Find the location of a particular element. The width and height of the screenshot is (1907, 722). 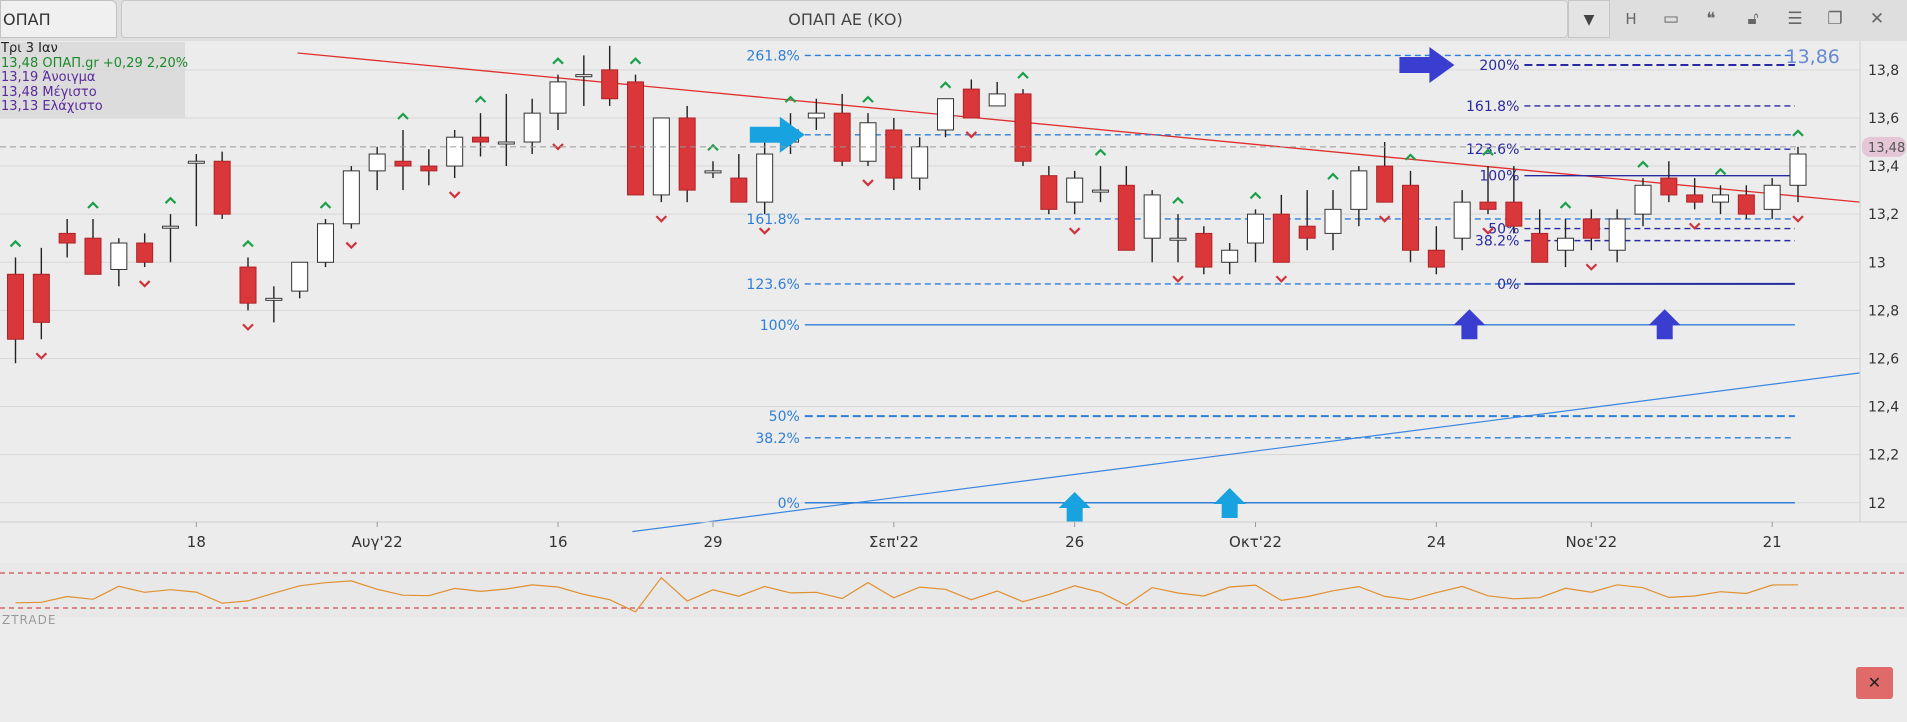

x-tick-label: 18 is located at coordinates (196, 542).